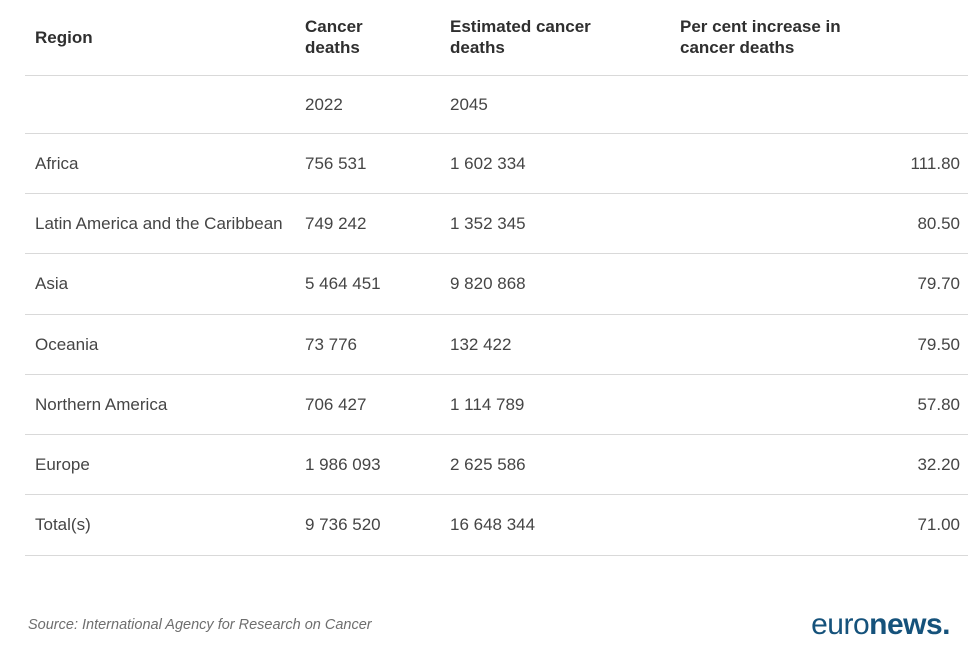 This screenshot has height=666, width=980. I want to click on table-row-northern-america: Northern America 706 427 1 114 789 57.80, so click(496, 405).